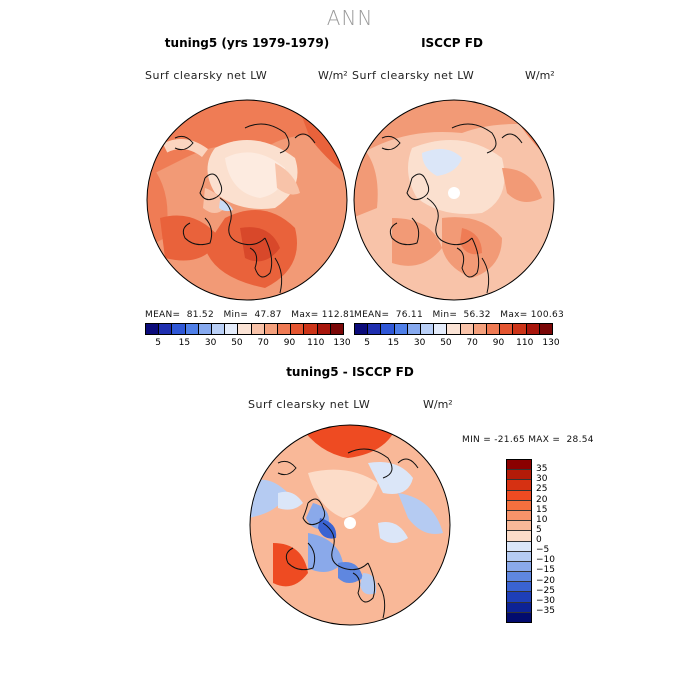  What do you see at coordinates (551, 540) in the screenshot?
I see `colorbar-ticks-diff: 35 30 25 20 15 10 5 0 −5 −10 −15 −20 −25 −30 −35` at bounding box center [551, 540].